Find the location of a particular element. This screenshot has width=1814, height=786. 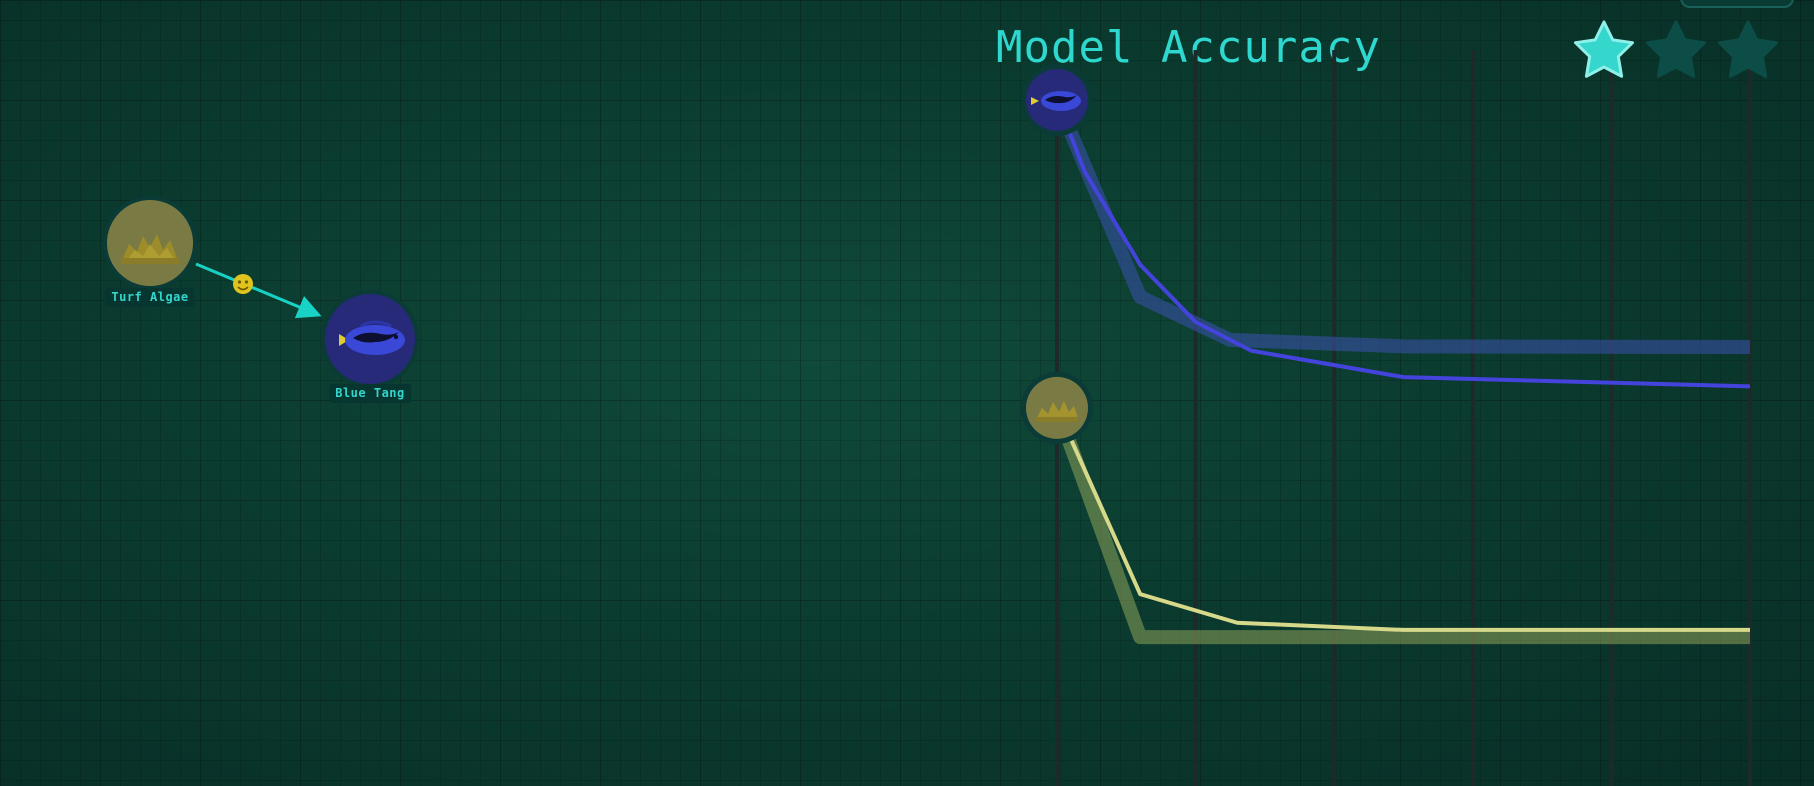

series-turf-algae-target is located at coordinates (1400, 525).